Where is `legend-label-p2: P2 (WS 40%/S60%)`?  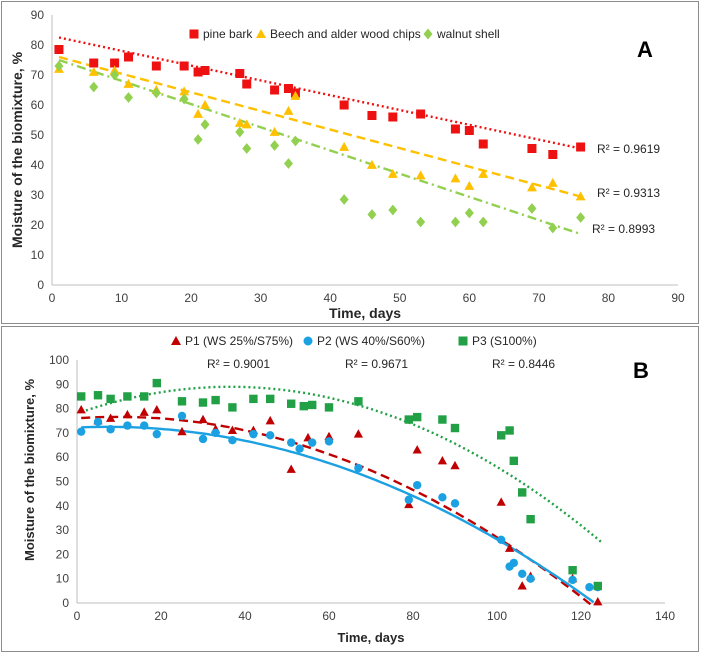
legend-label-p2: P2 (WS 40%/S60%) is located at coordinates (371, 341).